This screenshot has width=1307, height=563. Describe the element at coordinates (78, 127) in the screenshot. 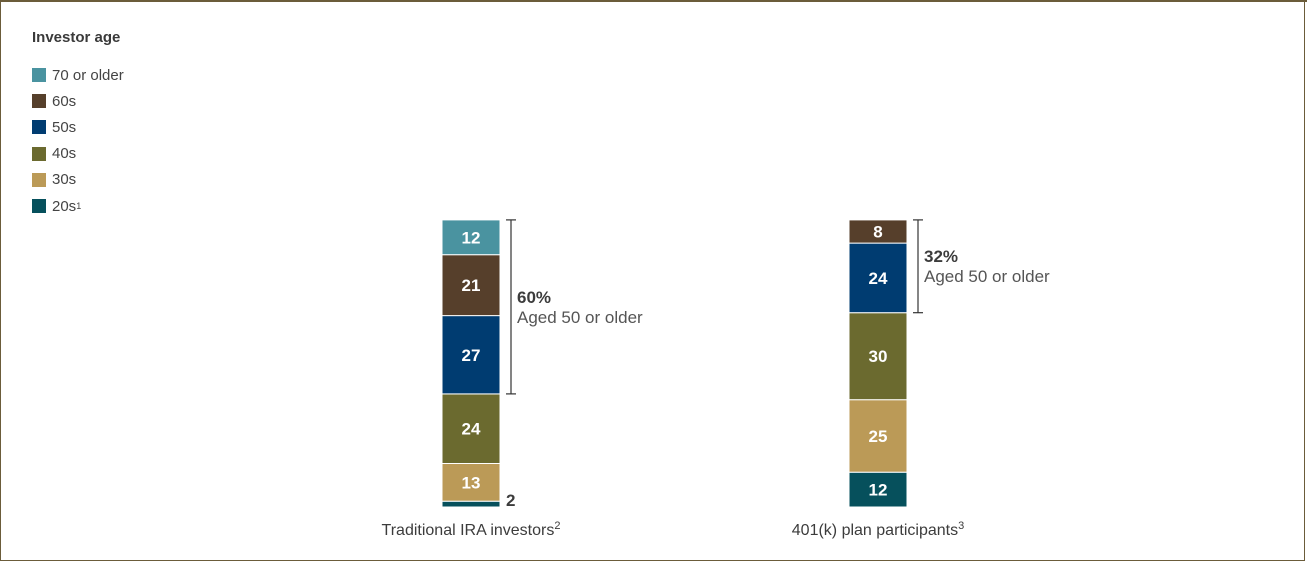

I see `legend-item: 50s` at that location.